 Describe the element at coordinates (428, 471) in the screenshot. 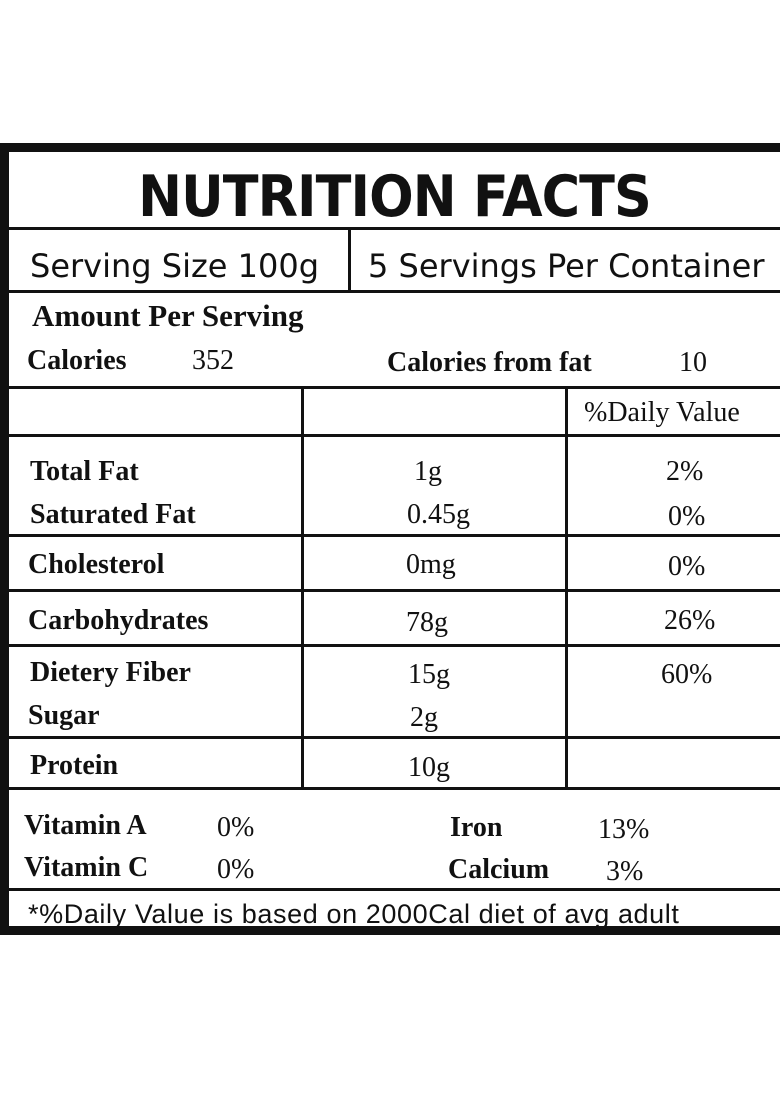

I see `total-fat-amount: 1g` at that location.